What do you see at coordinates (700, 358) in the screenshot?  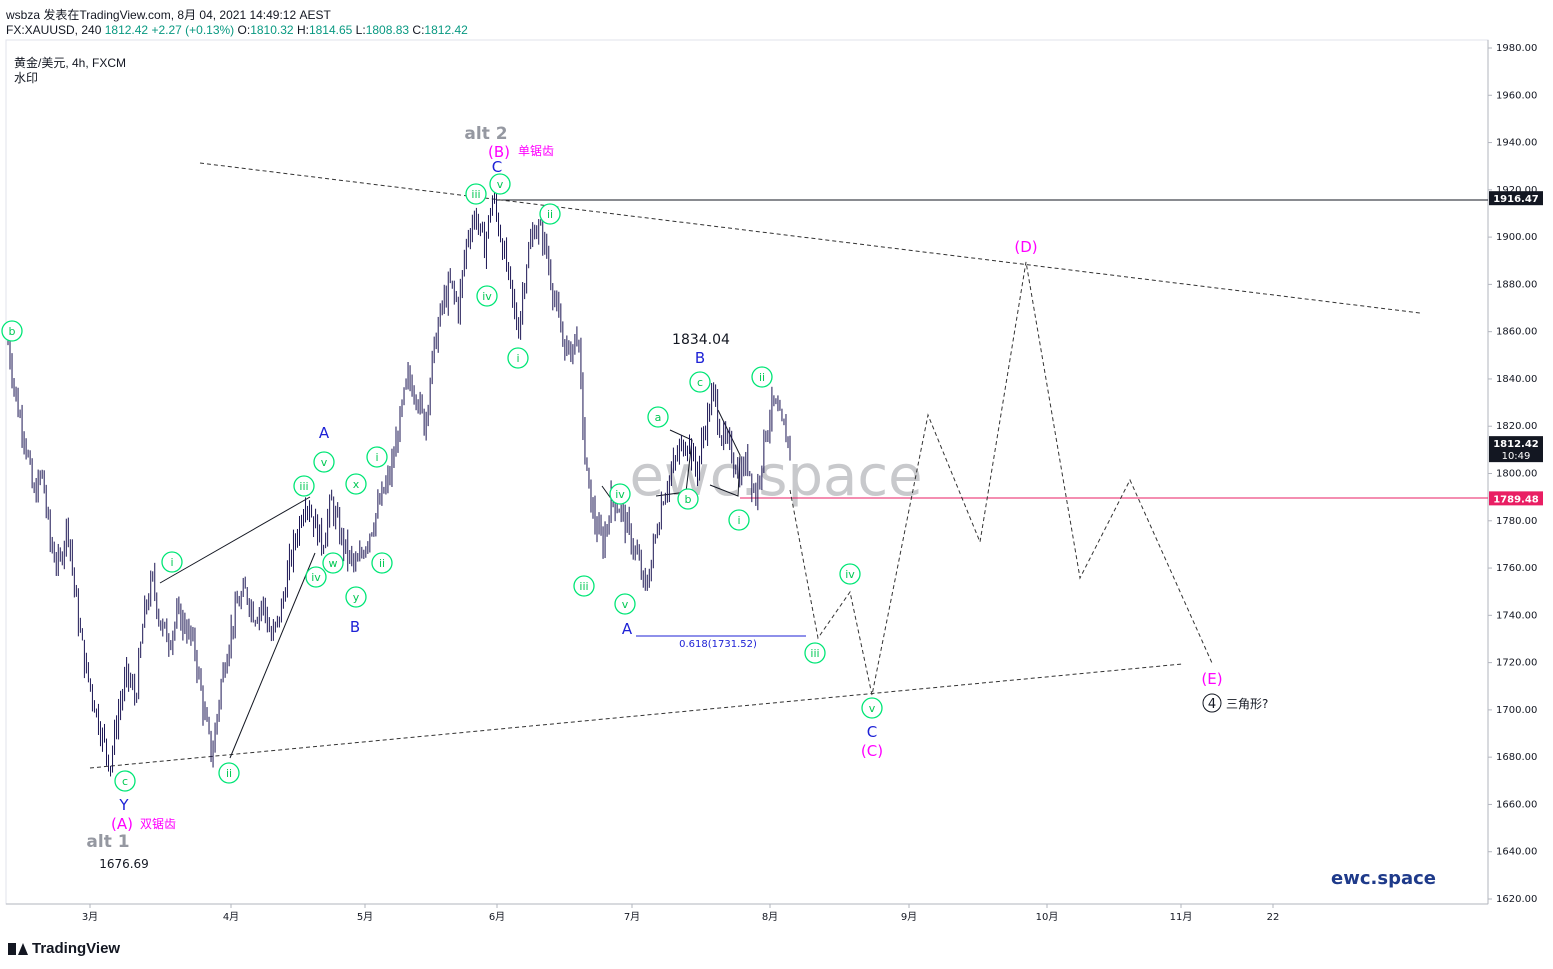 I see `wave-label-B2: B` at bounding box center [700, 358].